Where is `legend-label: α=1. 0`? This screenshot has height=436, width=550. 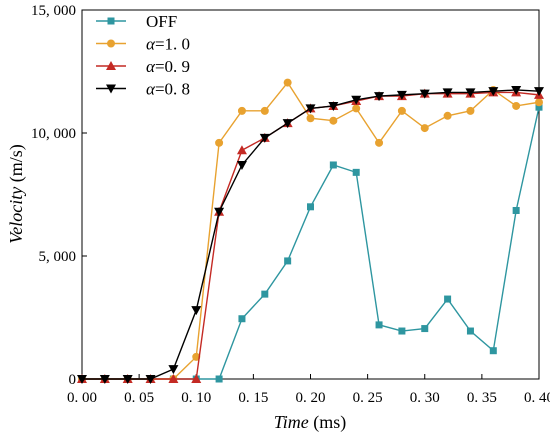 legend-label: α=1. 0 is located at coordinates (168, 44).